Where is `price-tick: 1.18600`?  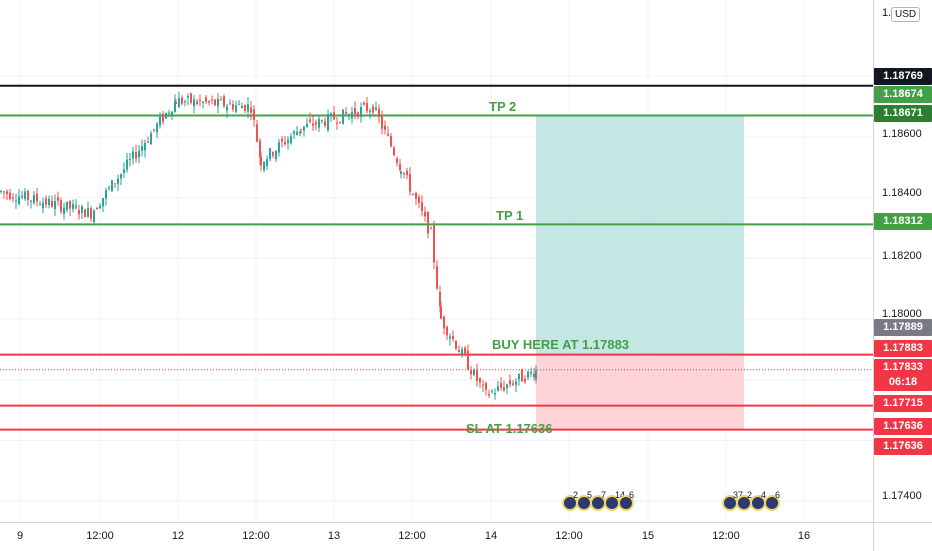 price-tick: 1.18600 is located at coordinates (902, 134).